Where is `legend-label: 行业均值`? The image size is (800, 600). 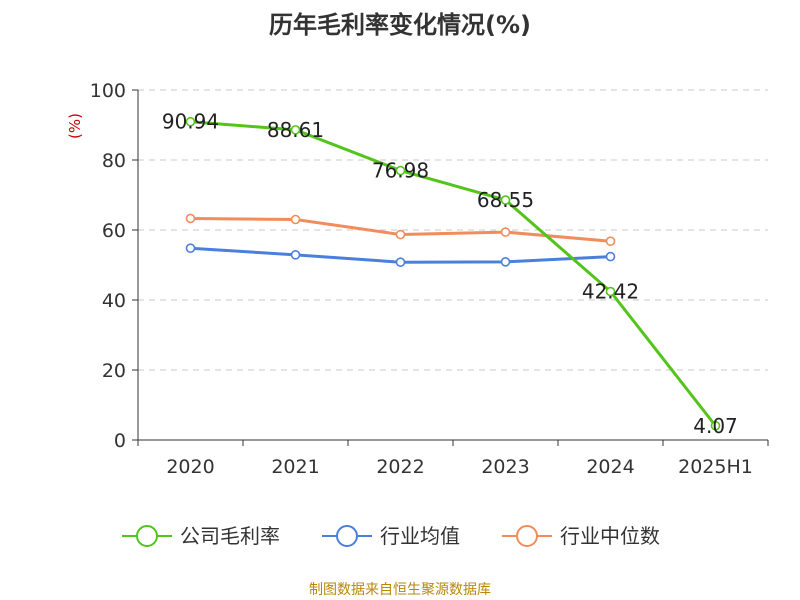
legend-label: 行业均值 is located at coordinates (420, 536).